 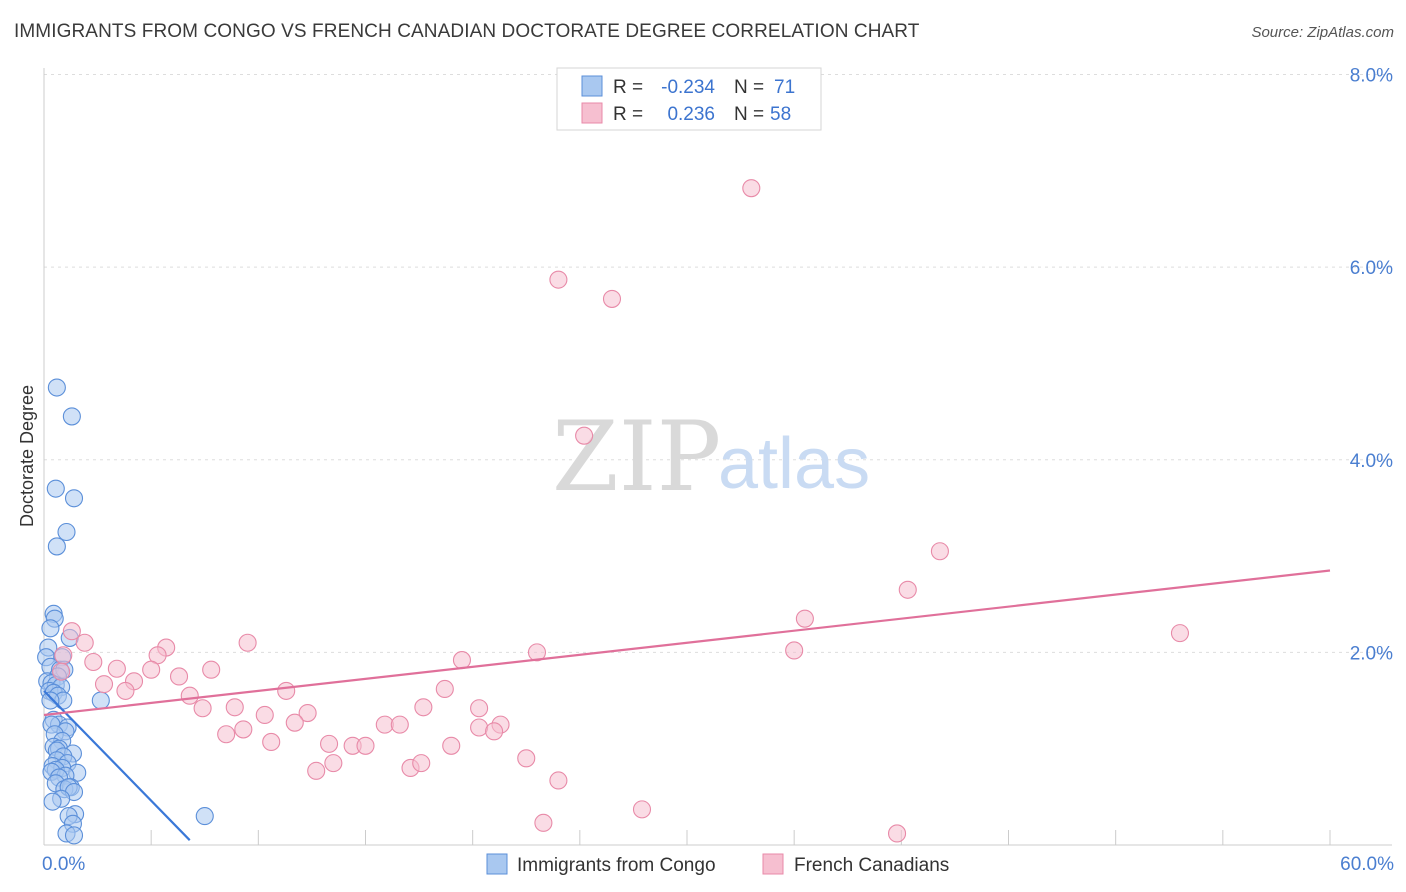 What do you see at coordinates (616, 865) in the screenshot?
I see `series-legend-label-congo: Immigrants from Congo` at bounding box center [616, 865].